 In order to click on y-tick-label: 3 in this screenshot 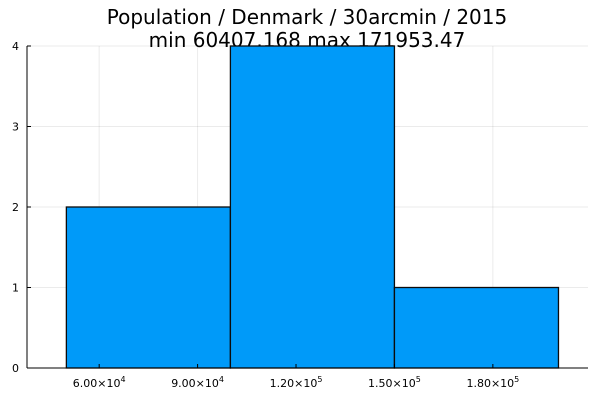, I will do `click(15, 127)`.